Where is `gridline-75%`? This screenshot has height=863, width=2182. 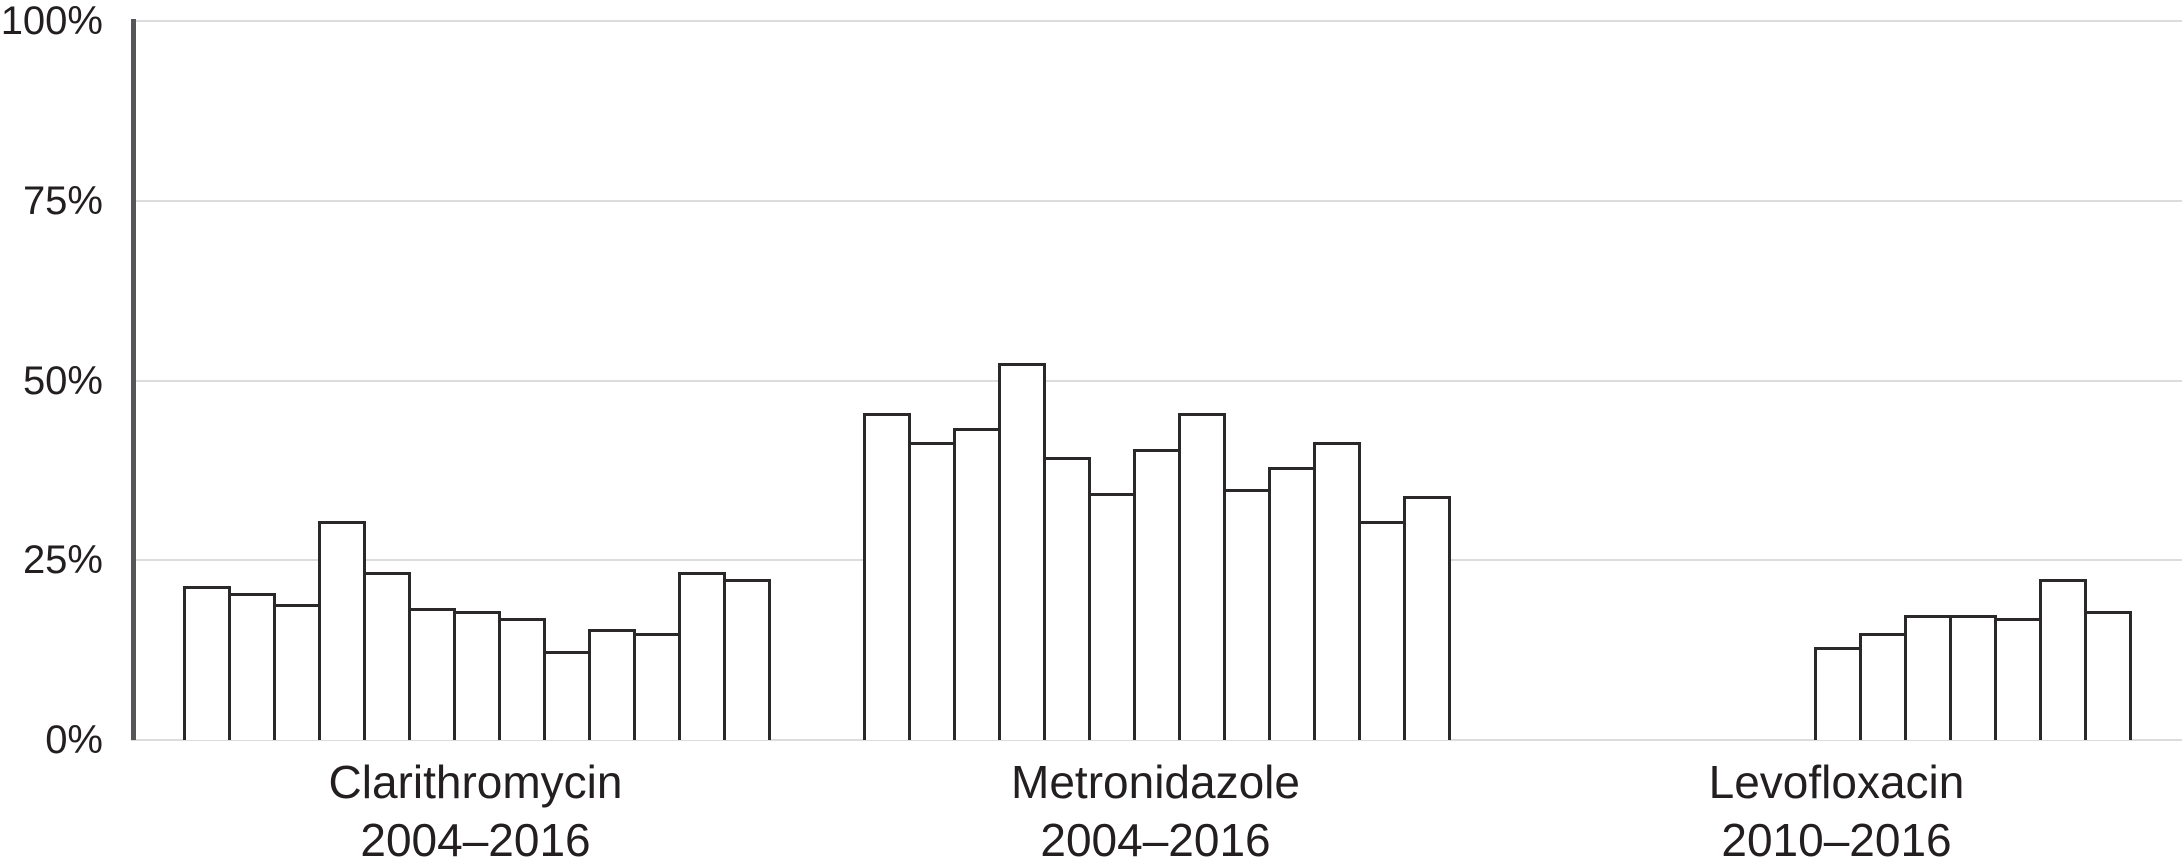
gridline-75% is located at coordinates (1156, 201).